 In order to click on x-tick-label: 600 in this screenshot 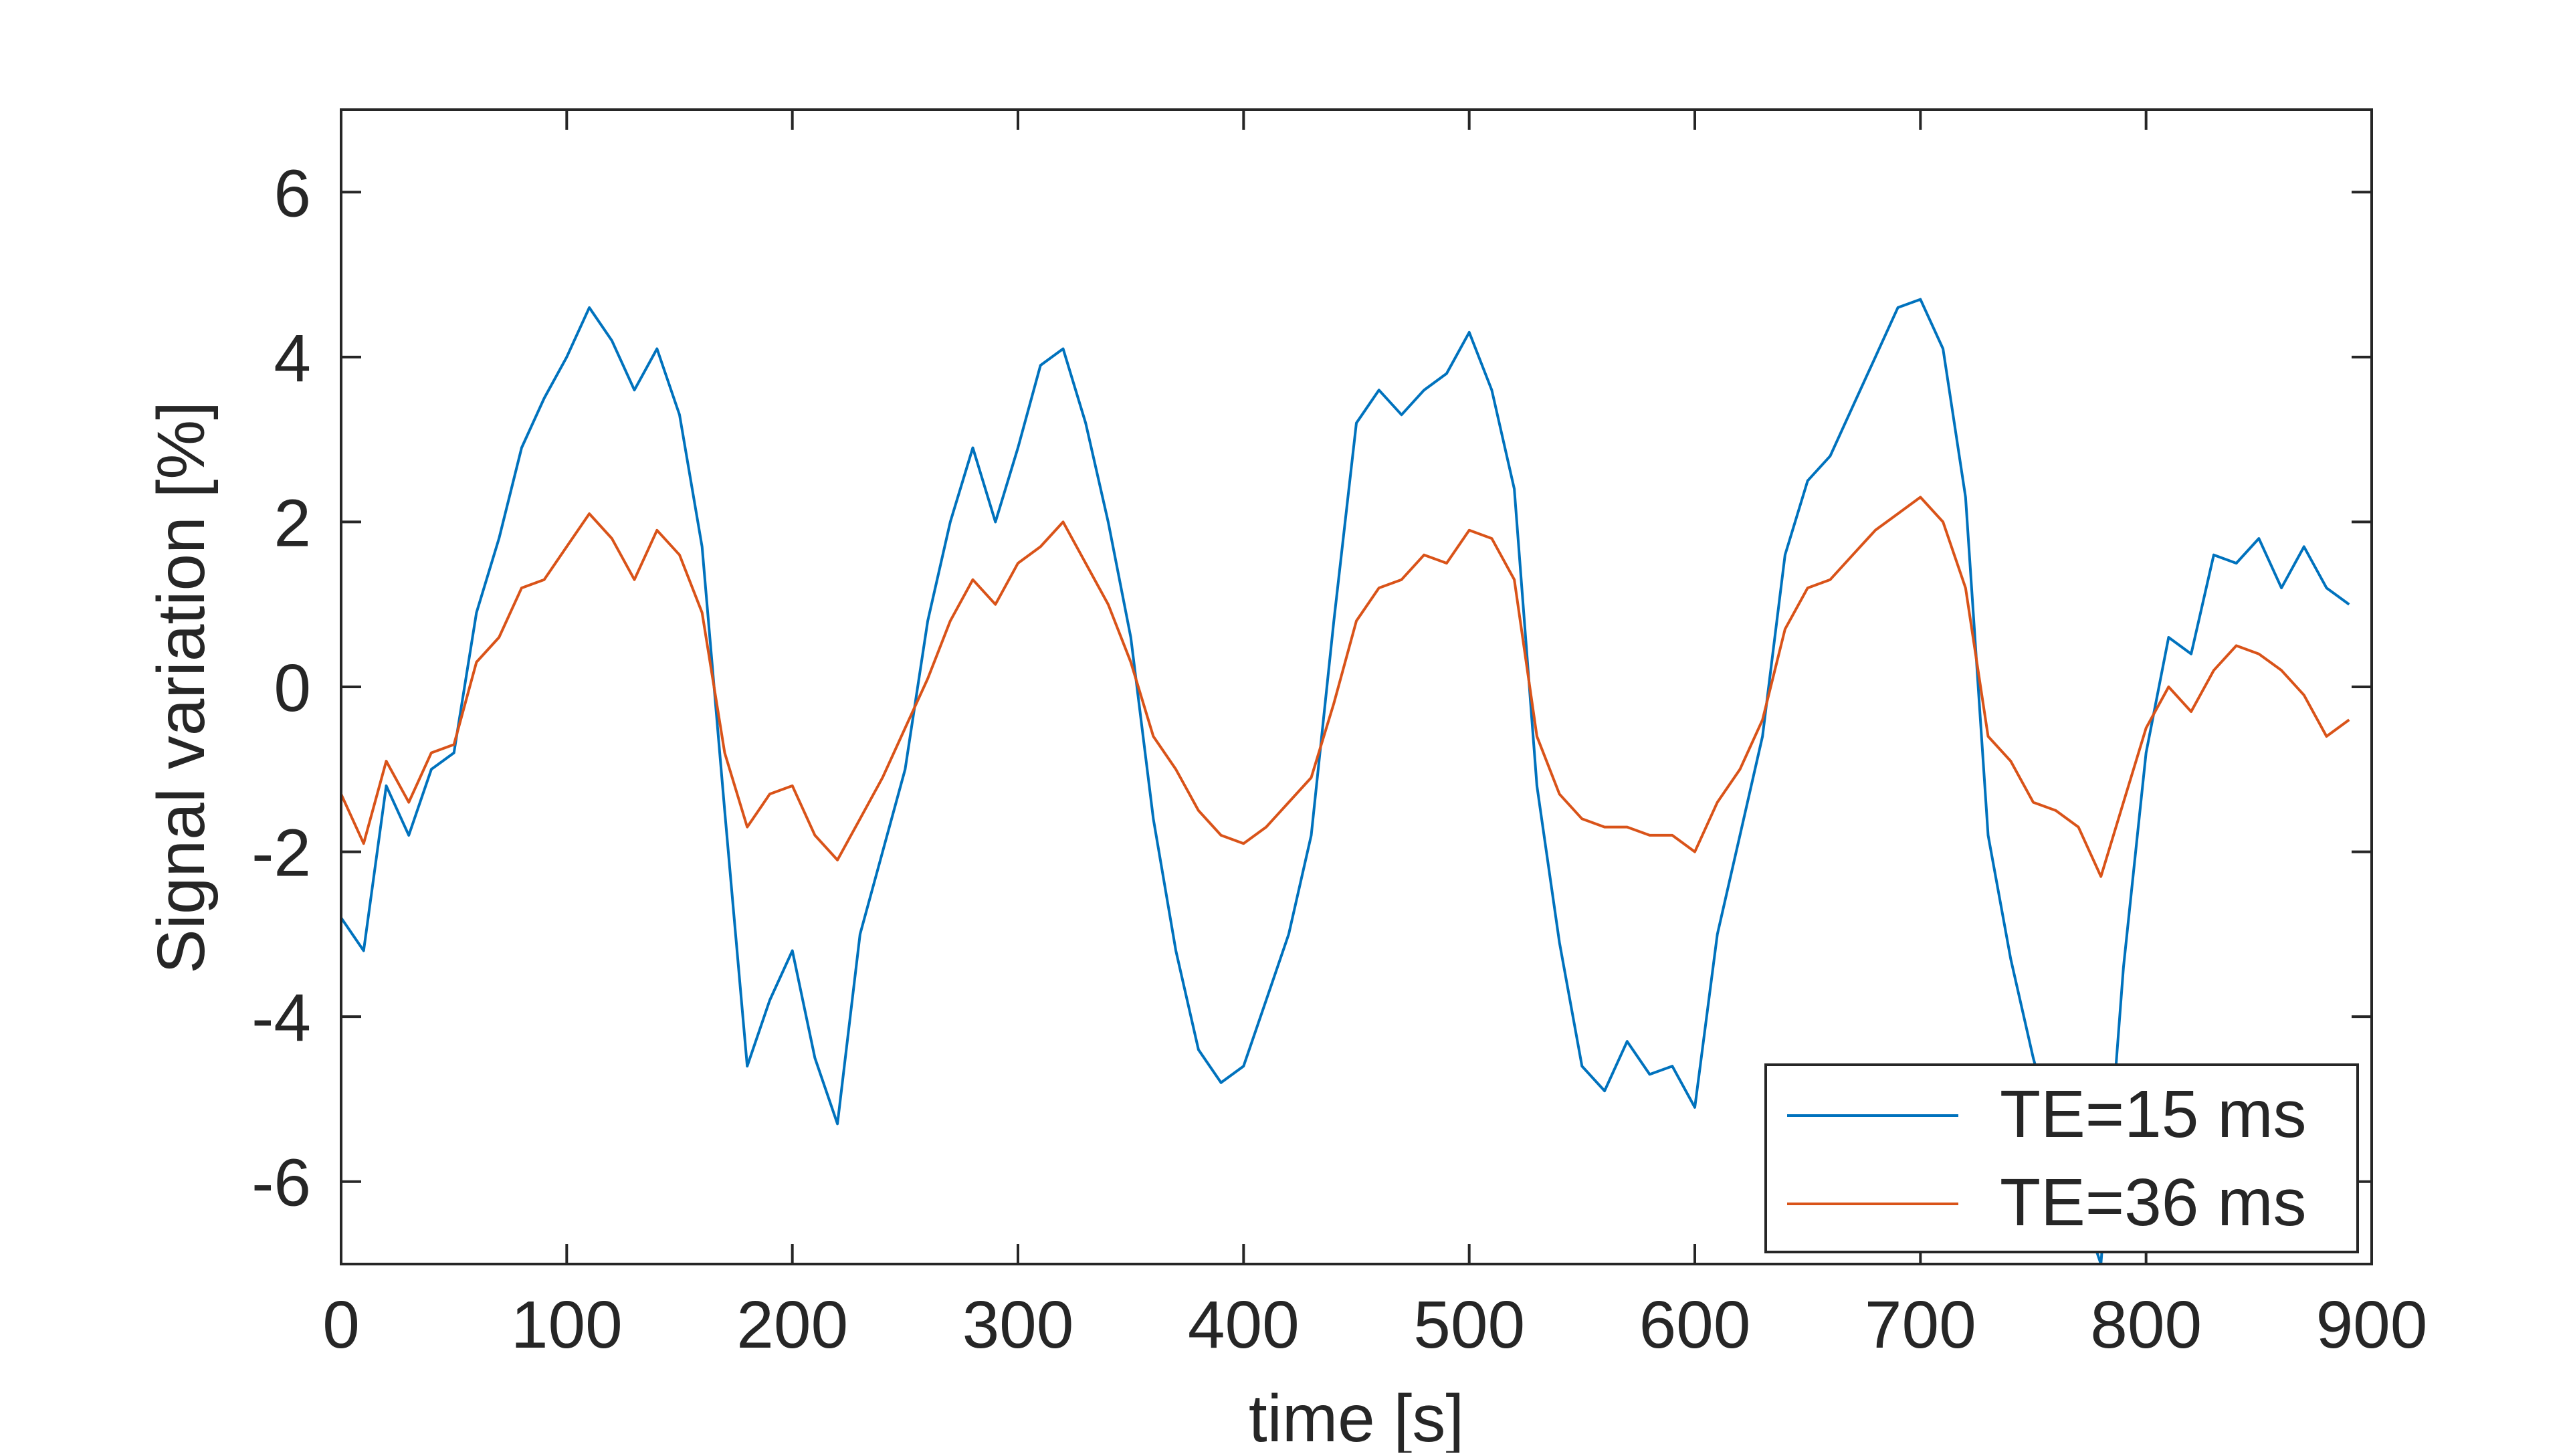, I will do `click(1695, 1324)`.